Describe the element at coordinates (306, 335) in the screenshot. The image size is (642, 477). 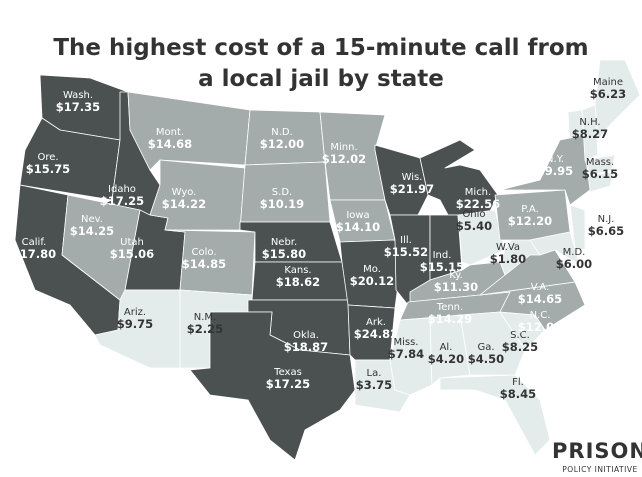
I see `state-name: Okla.` at that location.